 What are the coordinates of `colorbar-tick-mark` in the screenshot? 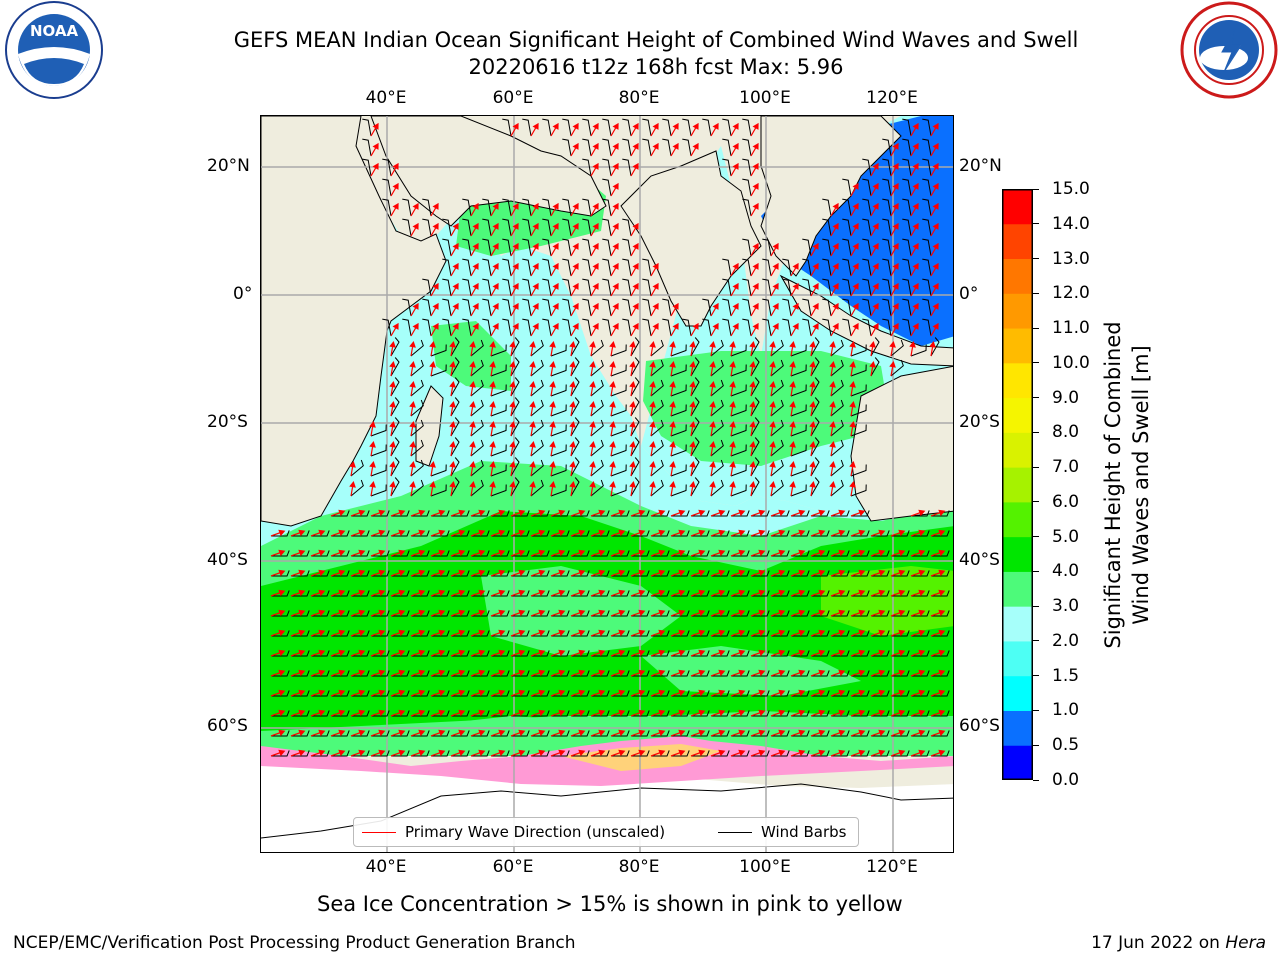 It's located at (1036, 676).